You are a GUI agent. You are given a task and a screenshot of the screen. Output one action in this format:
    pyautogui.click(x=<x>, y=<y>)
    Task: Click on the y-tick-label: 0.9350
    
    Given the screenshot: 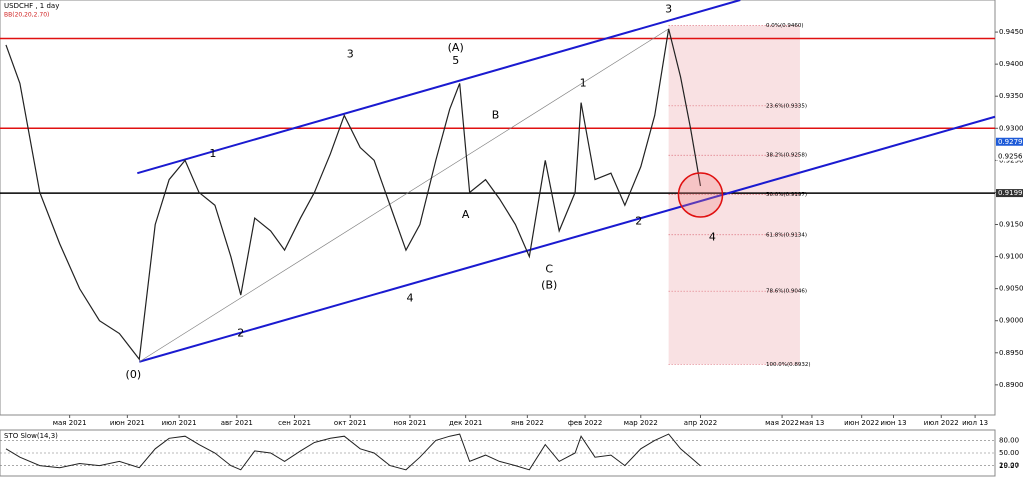 What is the action you would take?
    pyautogui.click(x=1011, y=96)
    